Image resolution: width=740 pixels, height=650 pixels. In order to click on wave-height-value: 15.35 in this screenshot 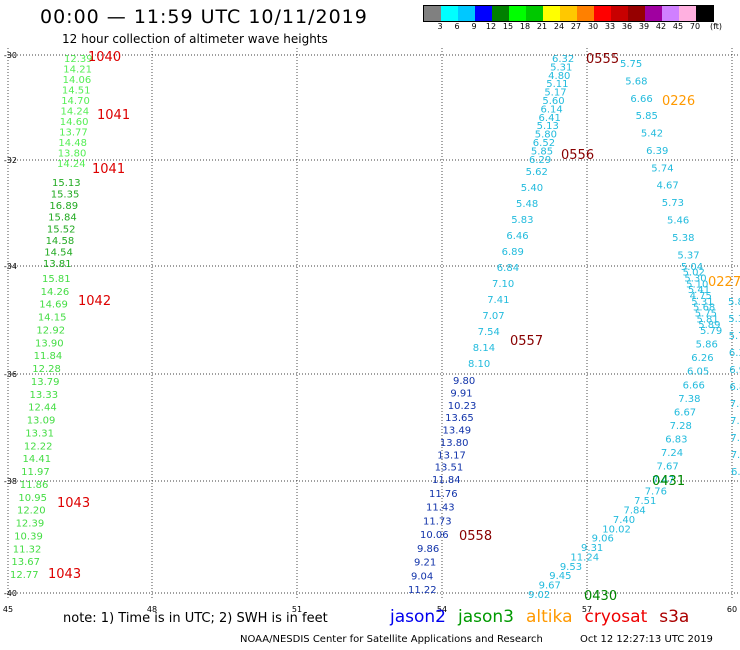, I will do `click(65, 195)`.